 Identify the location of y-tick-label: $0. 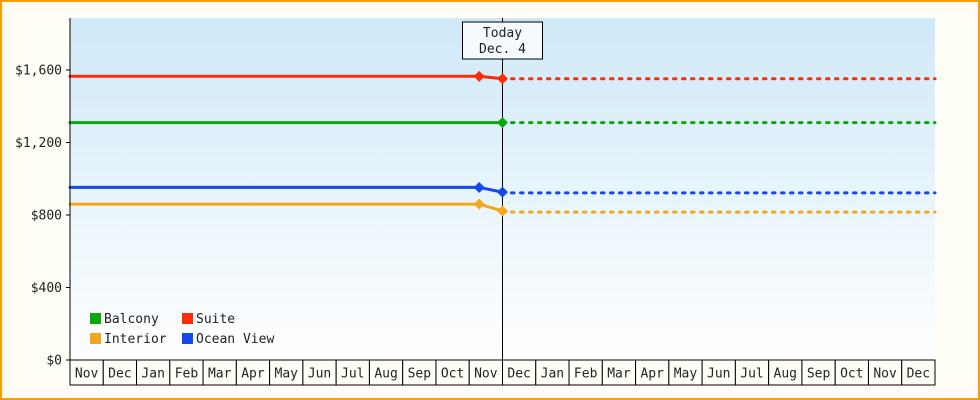
(54, 361).